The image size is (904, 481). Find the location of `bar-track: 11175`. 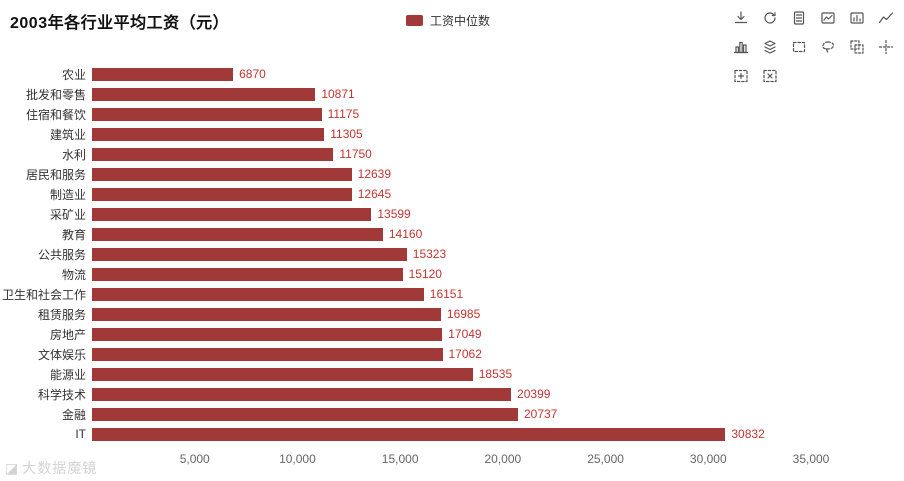

bar-track: 11175 is located at coordinates (451, 114).